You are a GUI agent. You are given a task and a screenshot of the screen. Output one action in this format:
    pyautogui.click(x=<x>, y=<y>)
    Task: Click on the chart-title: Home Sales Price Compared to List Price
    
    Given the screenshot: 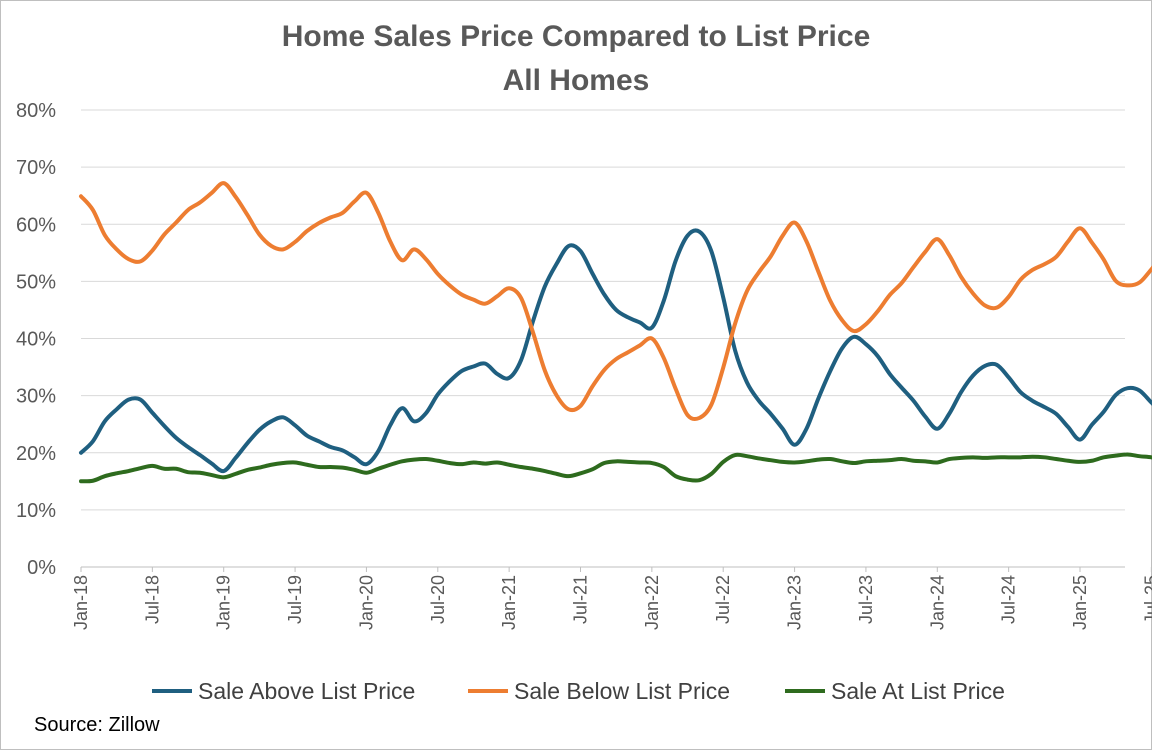 What is the action you would take?
    pyautogui.click(x=576, y=36)
    